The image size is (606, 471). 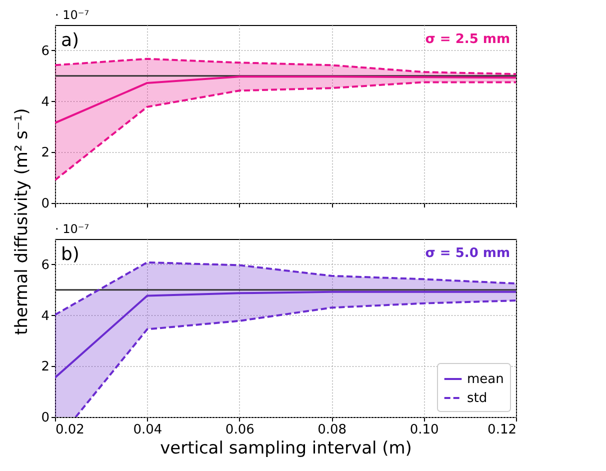 I want to click on annotation: σ = 2.5 mm, so click(x=467, y=39).